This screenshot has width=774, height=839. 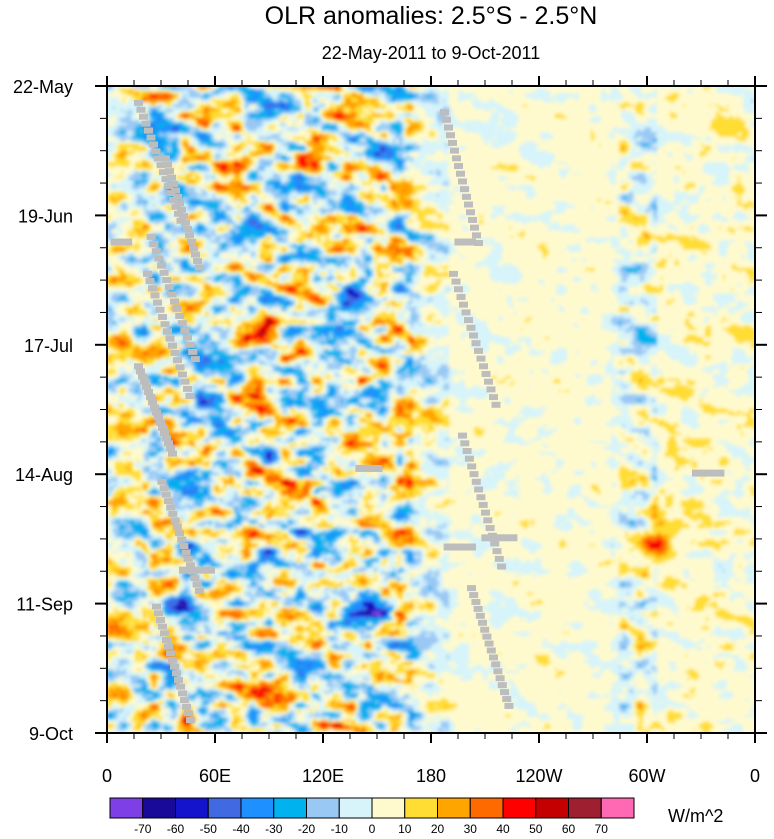 What do you see at coordinates (438, 828) in the screenshot?
I see `colorbar-tick-label: 20` at bounding box center [438, 828].